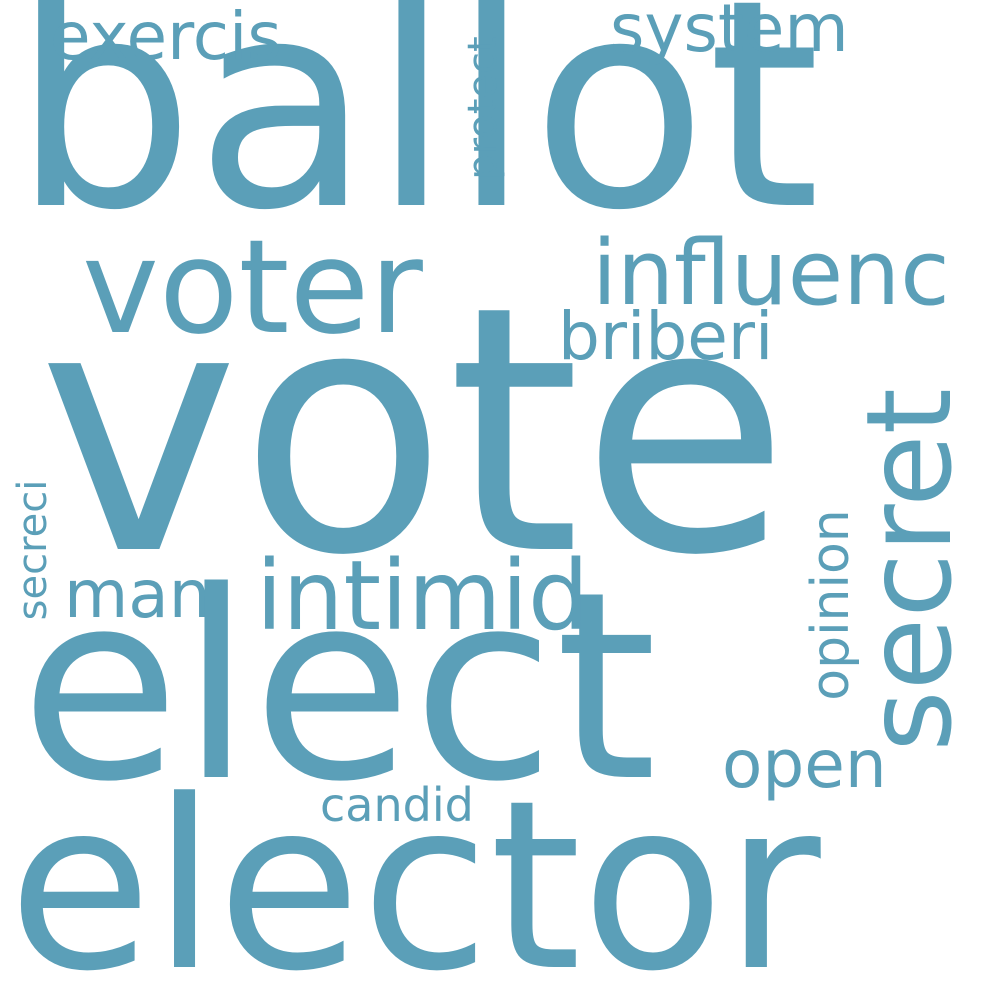 Image resolution: width=1000 pixels, height=1000 pixels. Describe the element at coordinates (166, 37) in the screenshot. I see `word-exercis: exercis` at that location.